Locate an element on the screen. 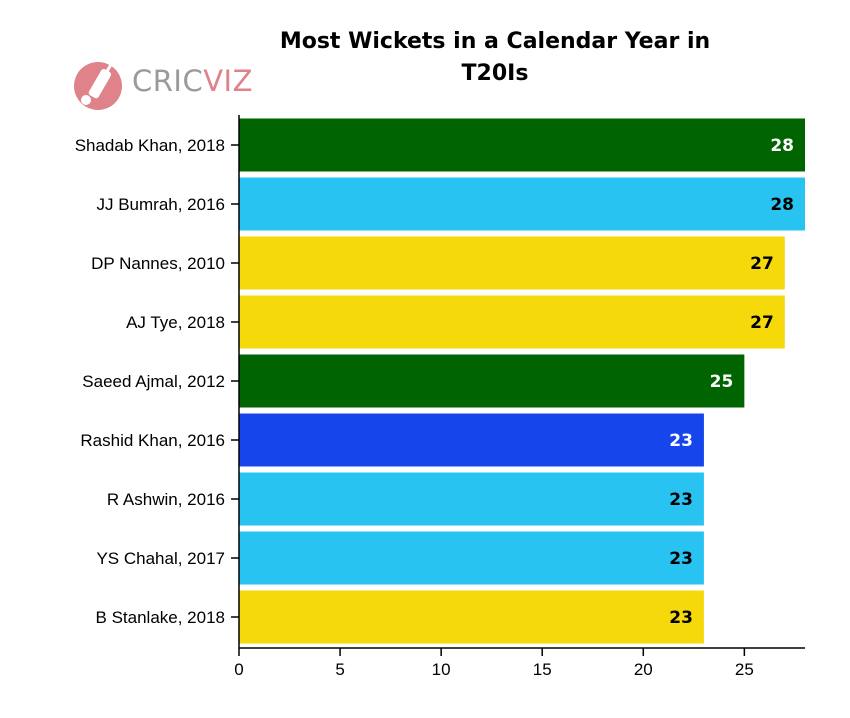 This screenshot has height=718, width=850. logo-text-cric: CRIC is located at coordinates (168, 81).